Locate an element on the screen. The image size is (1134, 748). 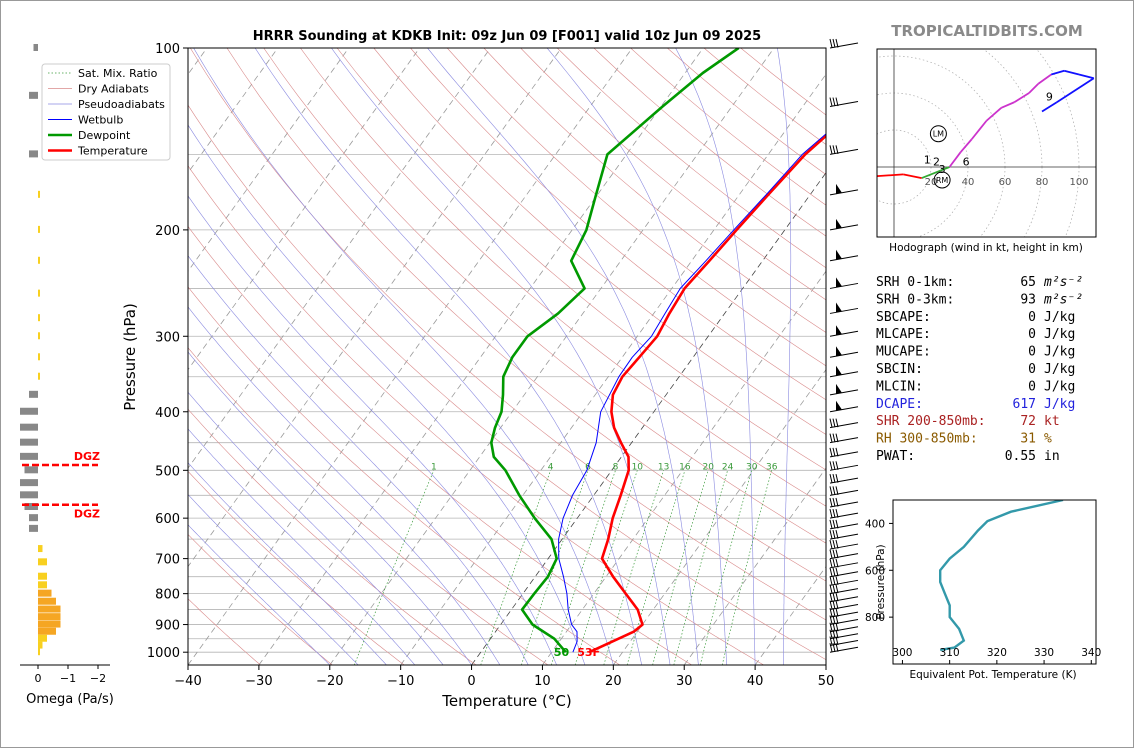
hodograph-height-label: 9 is located at coordinates (1049, 97).